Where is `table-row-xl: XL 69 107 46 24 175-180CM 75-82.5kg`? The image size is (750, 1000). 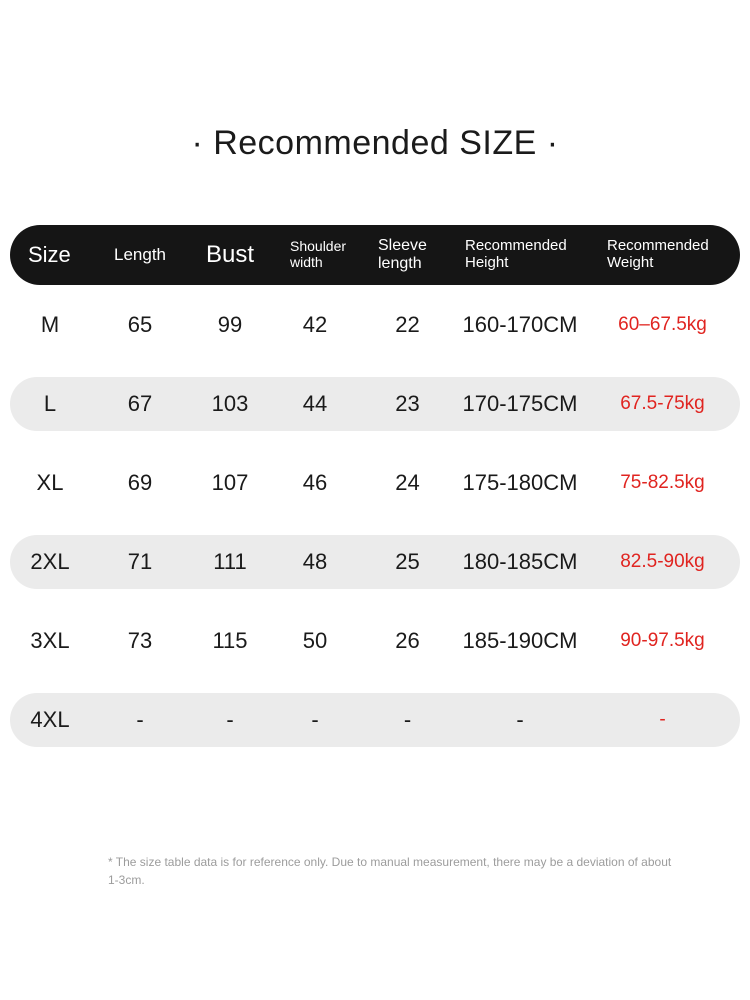
table-row-xl: XL 69 107 46 24 175-180CM 75-82.5kg is located at coordinates (375, 482).